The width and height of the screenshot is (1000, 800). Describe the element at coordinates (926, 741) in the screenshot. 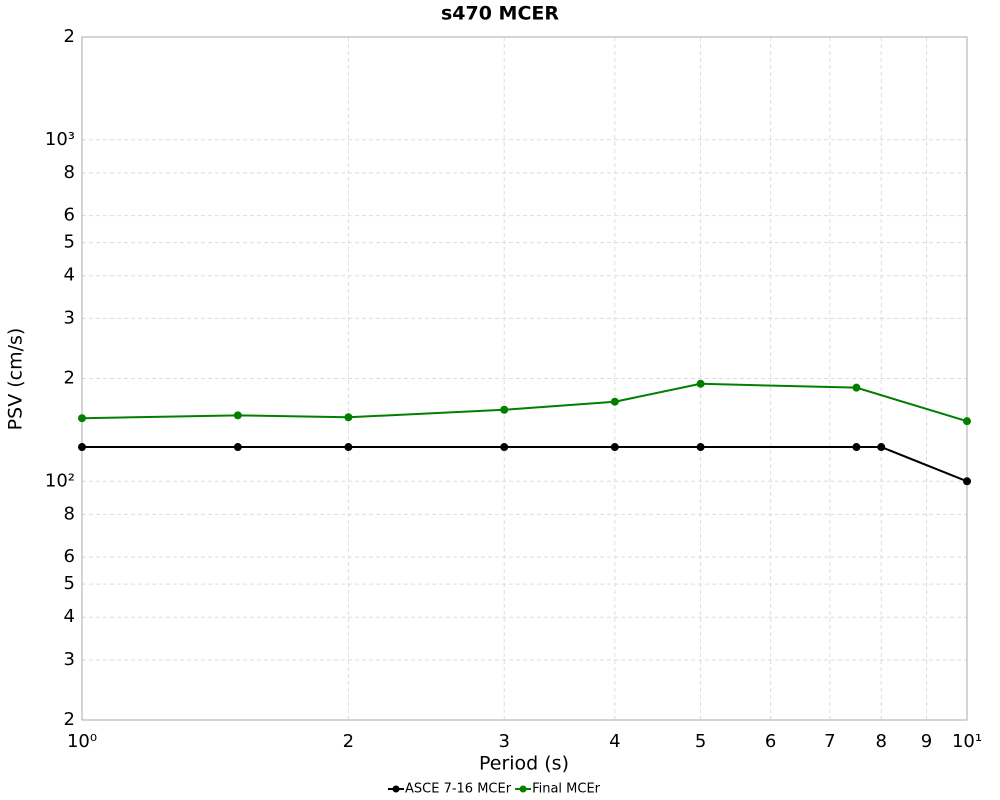

I see `x-tick-label: 9` at that location.